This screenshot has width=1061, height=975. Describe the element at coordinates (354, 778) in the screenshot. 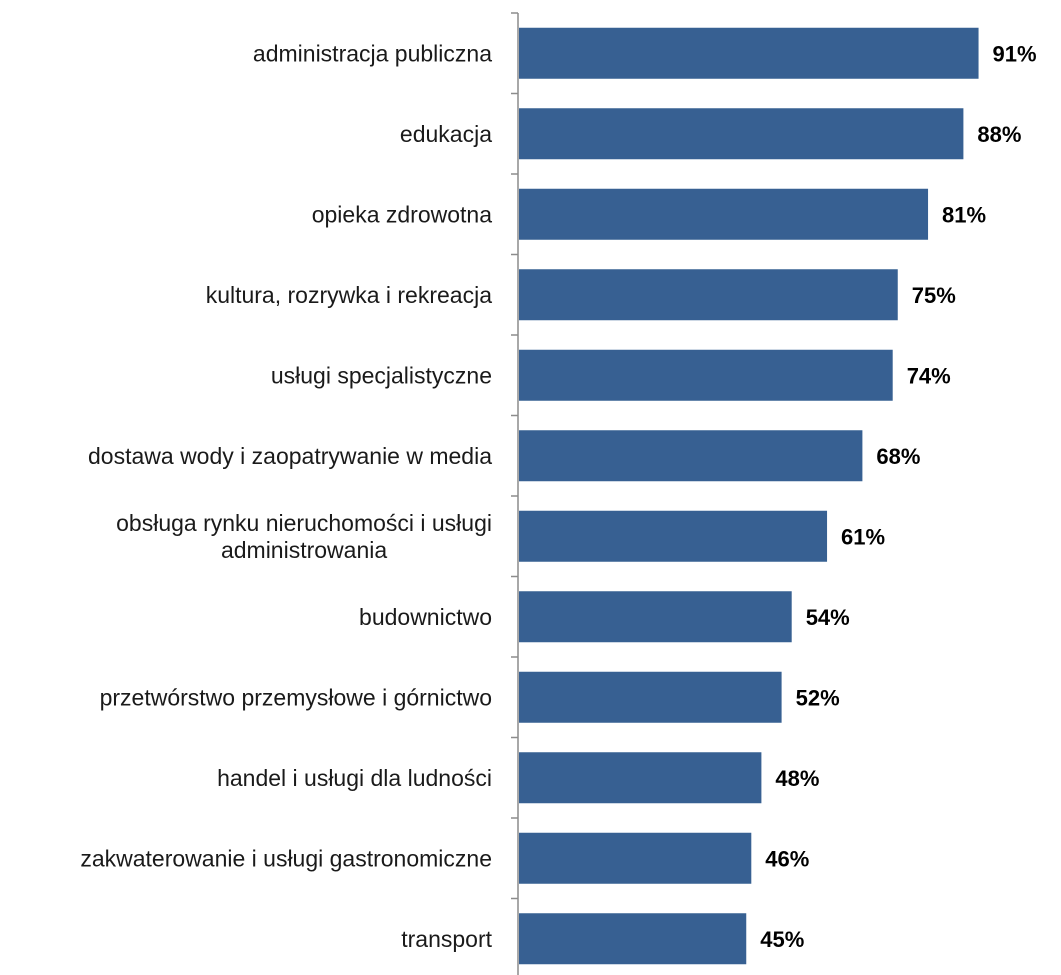

I see `category-label: handel i usługi dla ludności` at that location.